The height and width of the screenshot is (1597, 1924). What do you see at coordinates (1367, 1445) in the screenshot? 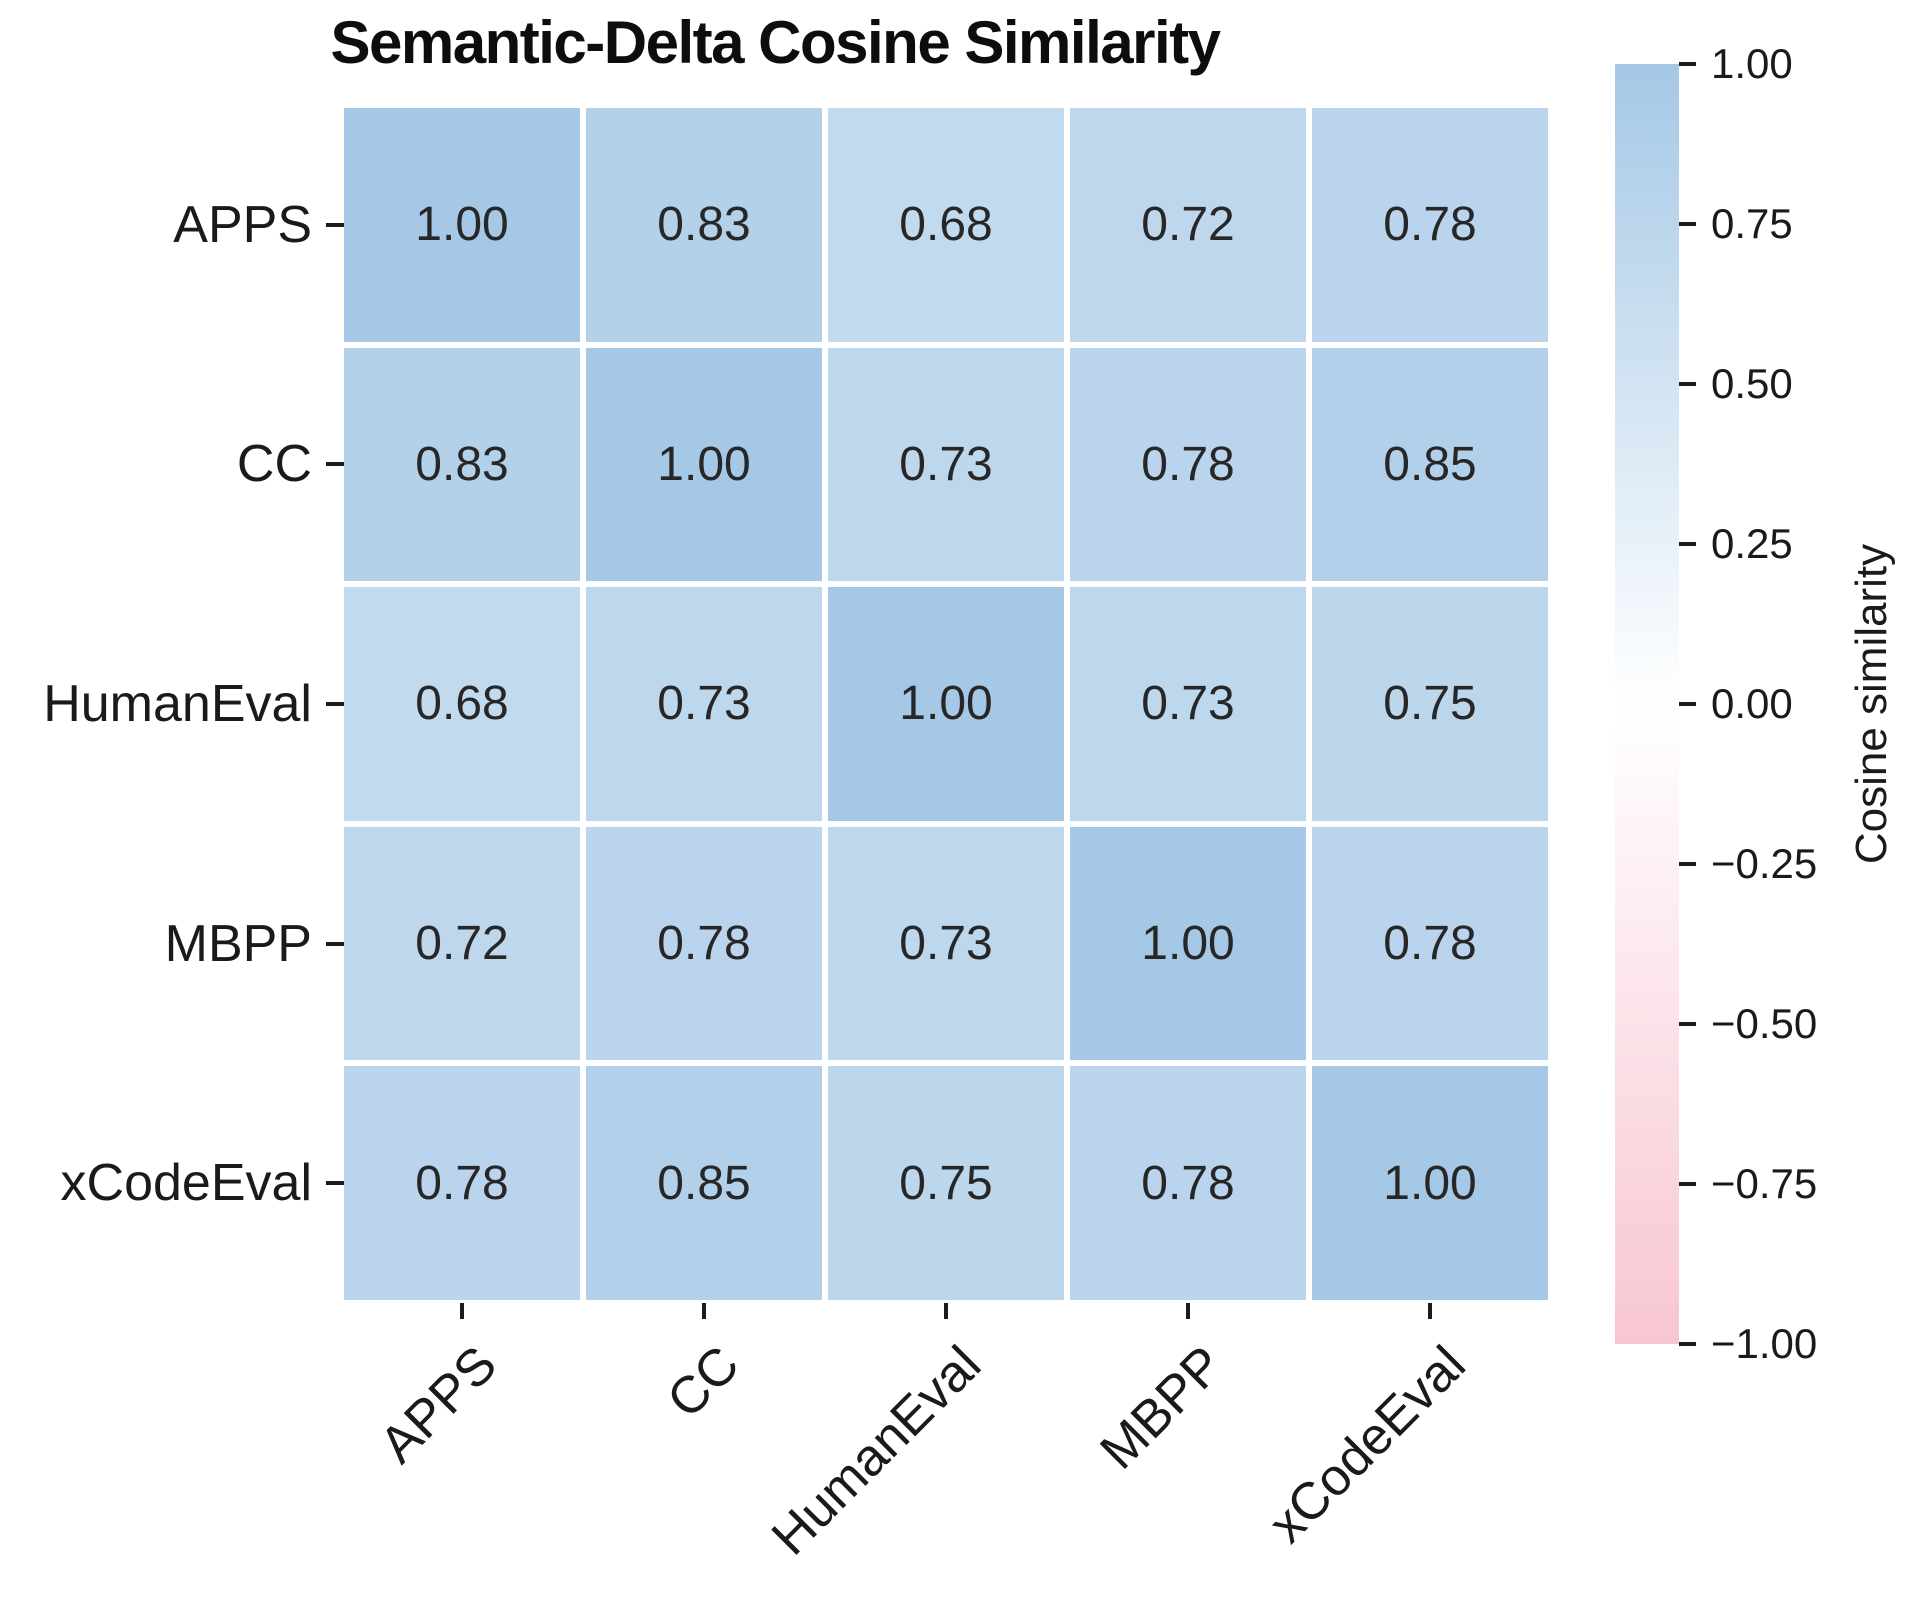
I see `col-label-xCodeEval: xCodeEval` at bounding box center [1367, 1445].